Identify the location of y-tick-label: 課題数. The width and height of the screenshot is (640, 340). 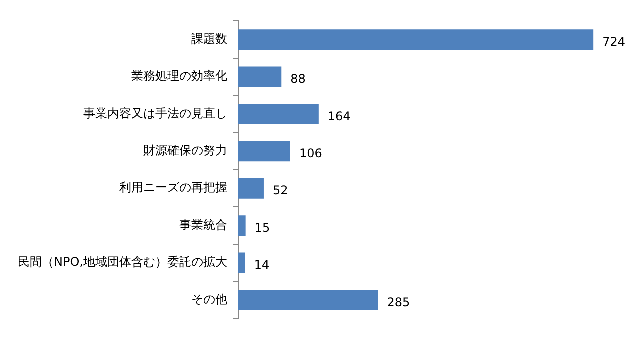
(209, 39).